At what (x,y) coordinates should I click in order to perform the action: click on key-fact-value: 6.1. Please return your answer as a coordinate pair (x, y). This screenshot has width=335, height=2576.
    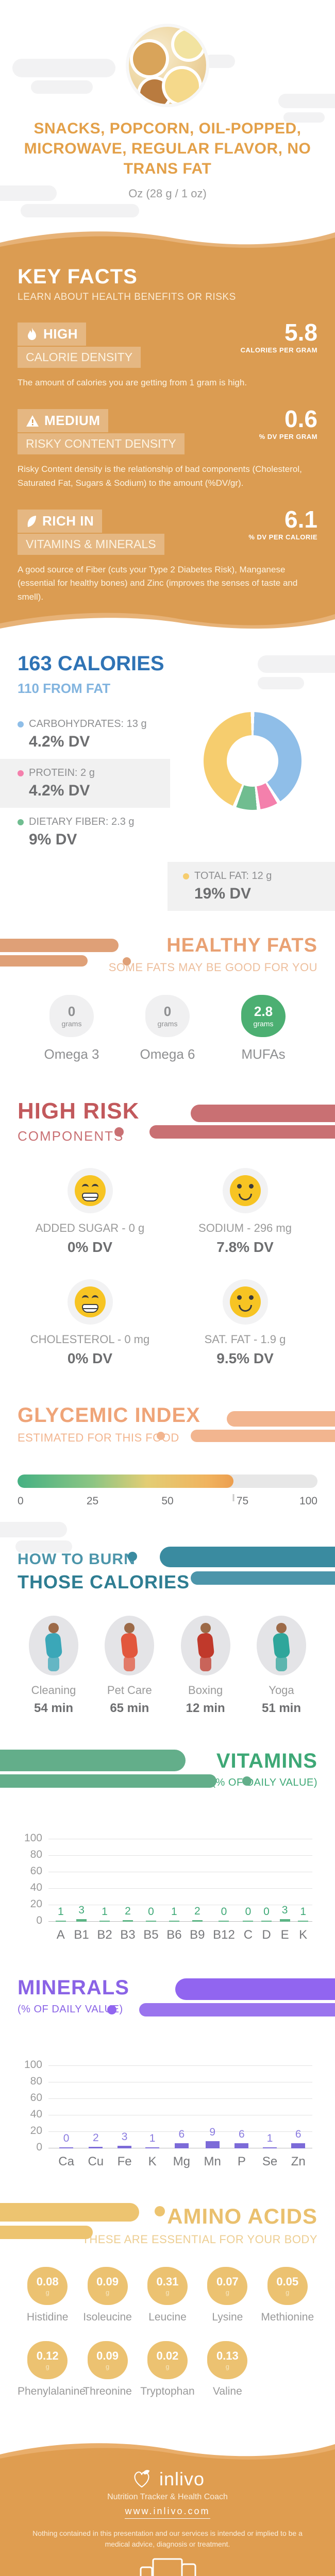
    Looking at the image, I should click on (300, 519).